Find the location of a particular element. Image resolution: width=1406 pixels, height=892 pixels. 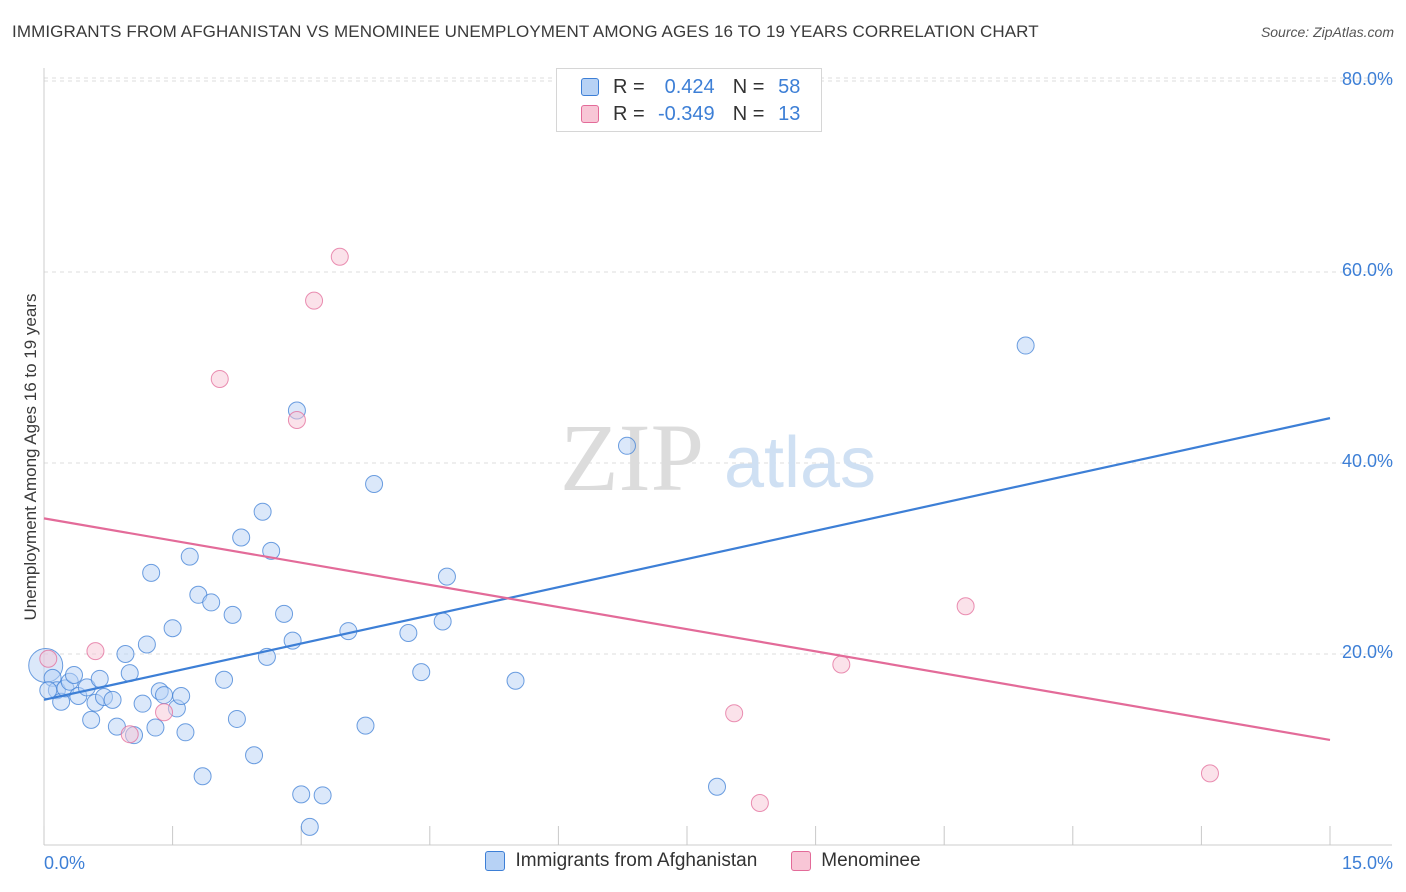

legend-r-value: 0.424 is located at coordinates (689, 86).